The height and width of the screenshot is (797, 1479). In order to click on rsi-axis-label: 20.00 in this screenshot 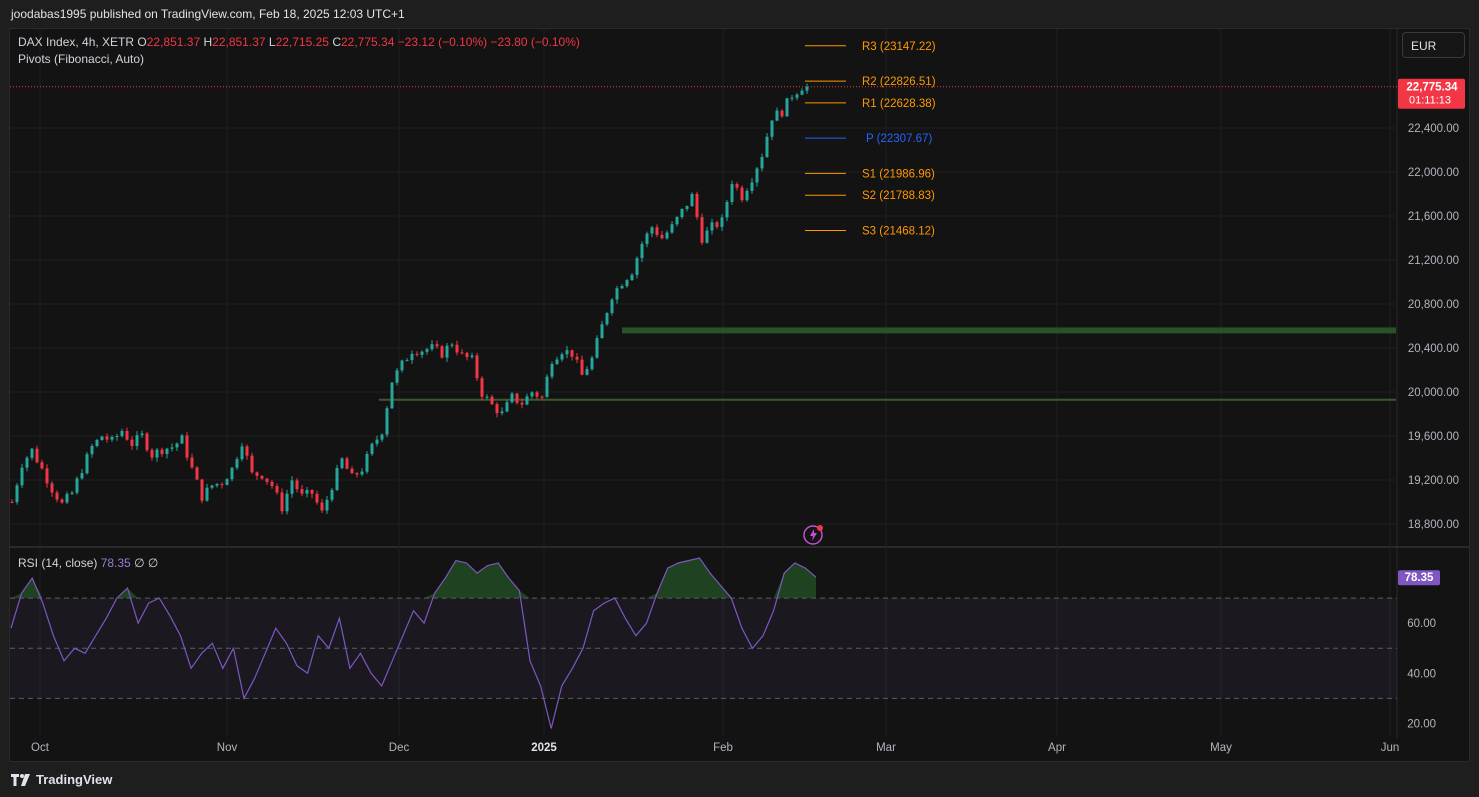, I will do `click(1421, 724)`.